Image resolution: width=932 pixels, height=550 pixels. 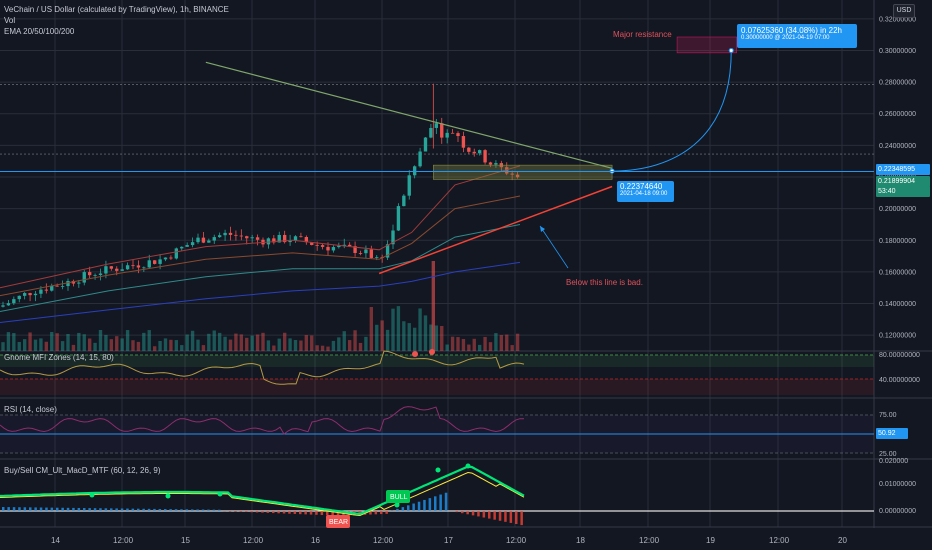 I want to click on rsi-legend: RSI (14, close), so click(x=30, y=409).